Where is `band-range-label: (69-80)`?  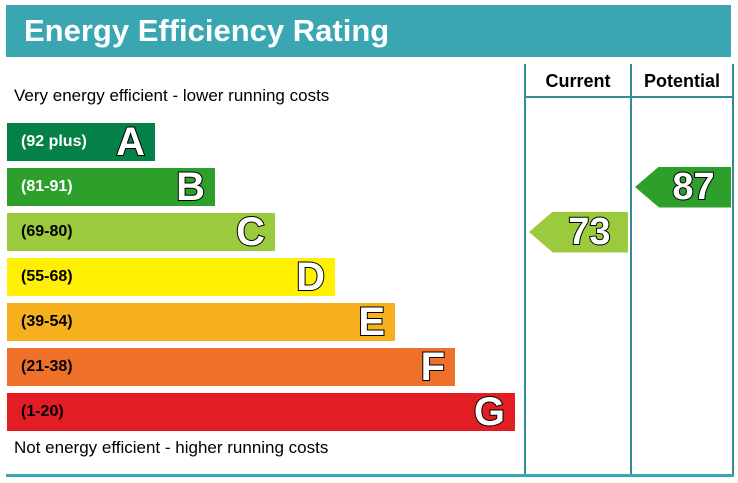
band-range-label: (69-80) is located at coordinates (47, 231).